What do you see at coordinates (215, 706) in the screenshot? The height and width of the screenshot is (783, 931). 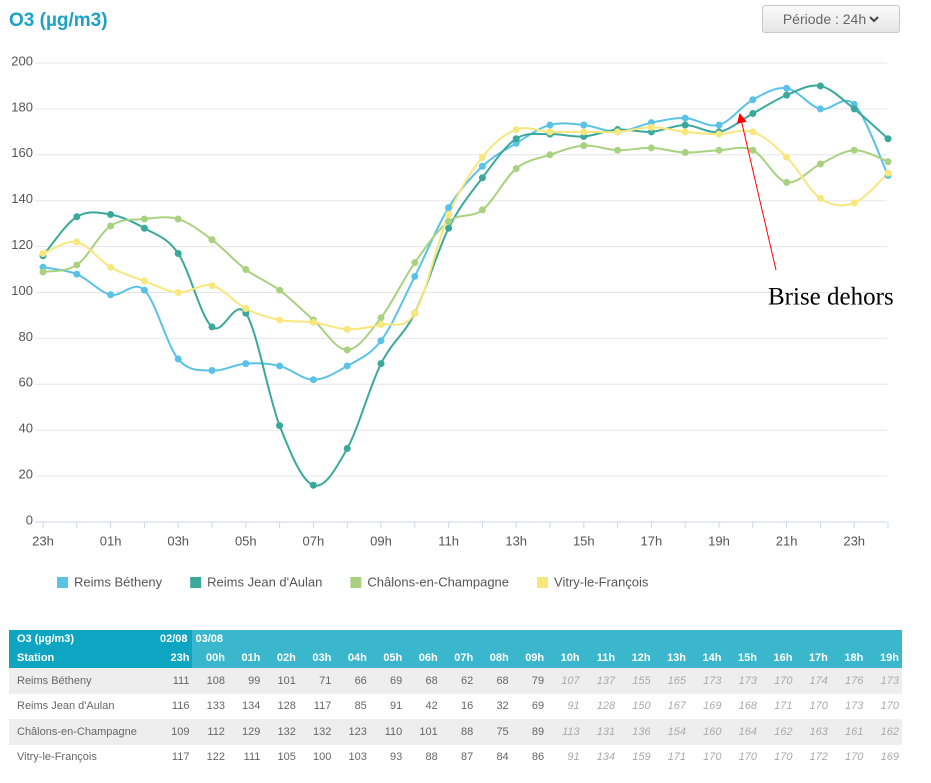 I see `value: 133` at bounding box center [215, 706].